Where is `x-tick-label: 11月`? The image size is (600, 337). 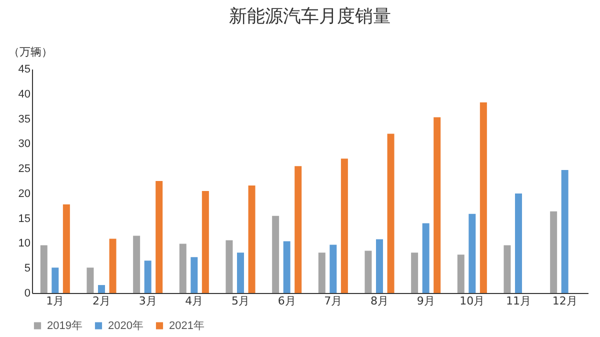
x-tick-label: 11月 is located at coordinates (518, 301).